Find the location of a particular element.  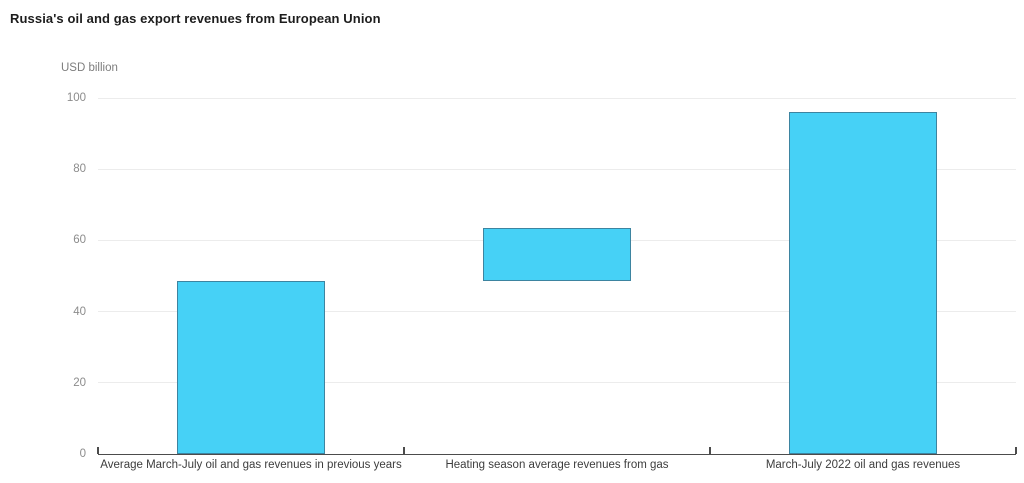

category-label: Heating season average revenues from gas is located at coordinates (557, 465).